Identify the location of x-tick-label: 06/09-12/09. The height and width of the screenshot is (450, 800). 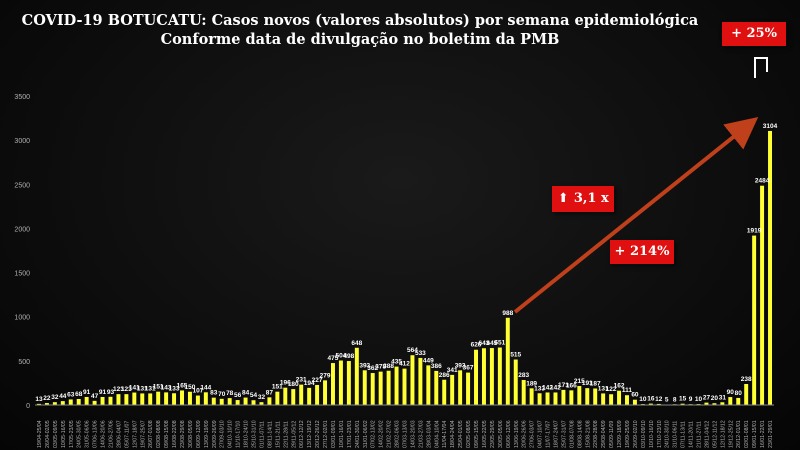
(199, 434).